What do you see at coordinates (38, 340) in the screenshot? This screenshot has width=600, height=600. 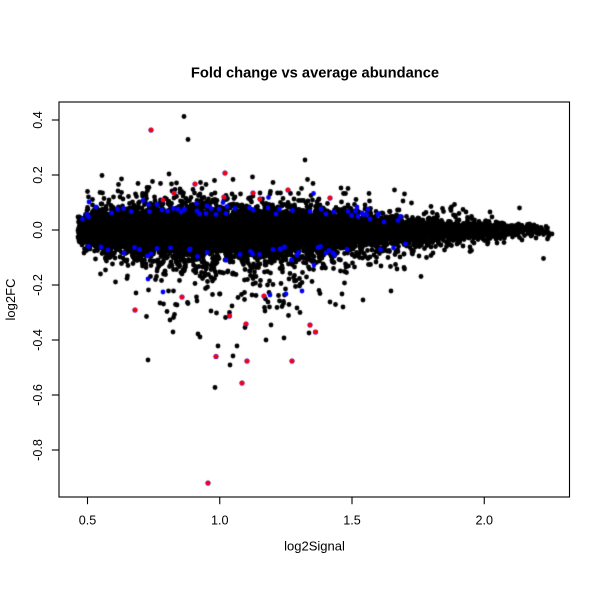 I see `svg-text: -0.4` at bounding box center [38, 340].